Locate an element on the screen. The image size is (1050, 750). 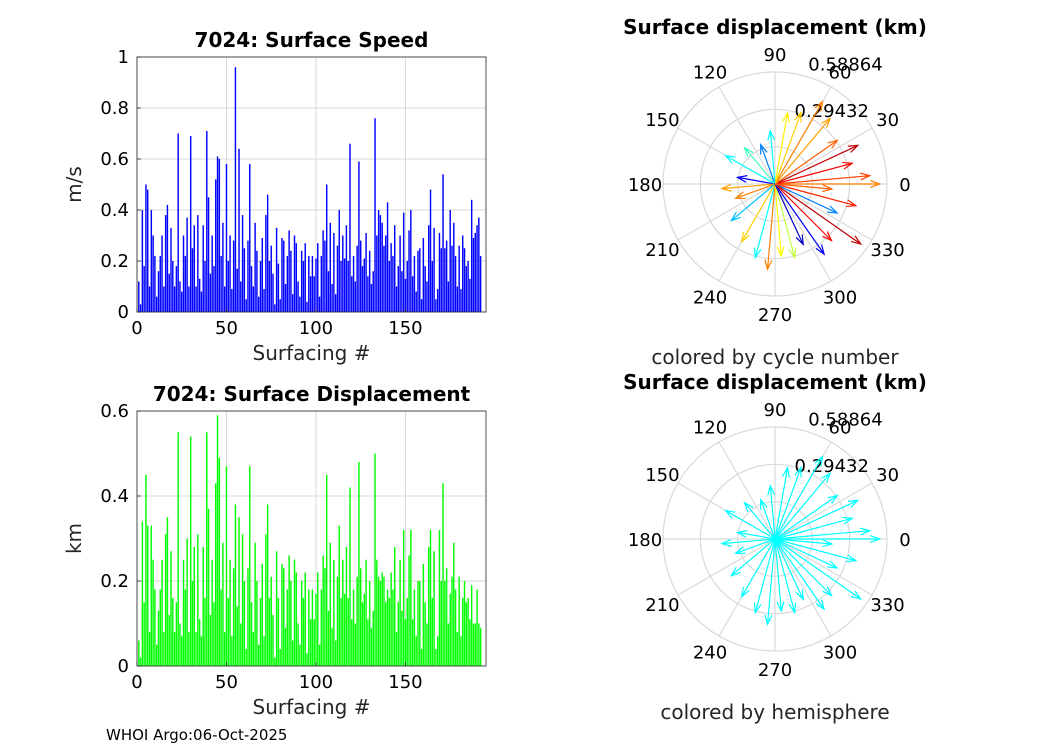
radius-tick-label: 0.58864 is located at coordinates (845, 419).